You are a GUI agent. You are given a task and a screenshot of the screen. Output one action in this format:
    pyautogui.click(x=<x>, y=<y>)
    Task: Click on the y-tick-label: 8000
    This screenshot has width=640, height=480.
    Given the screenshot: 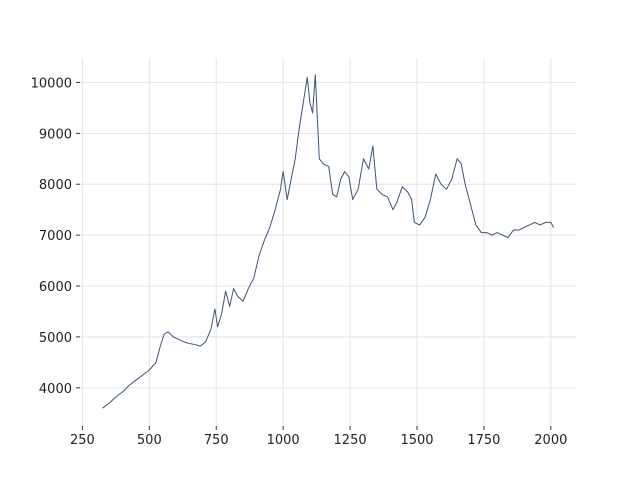 What is the action you would take?
    pyautogui.click(x=55, y=185)
    